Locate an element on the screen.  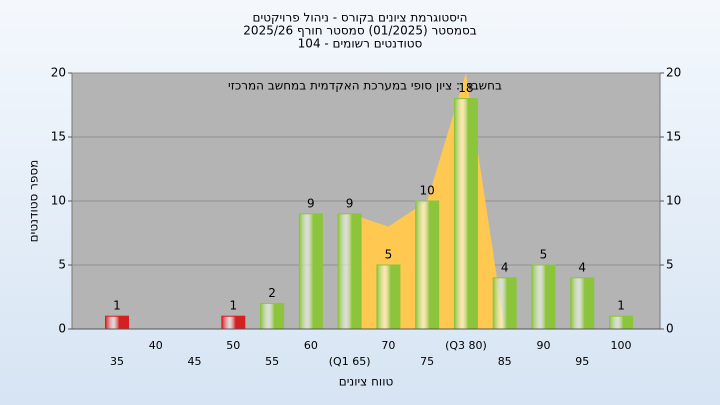
x-tick-label: 85 is located at coordinates (505, 361).